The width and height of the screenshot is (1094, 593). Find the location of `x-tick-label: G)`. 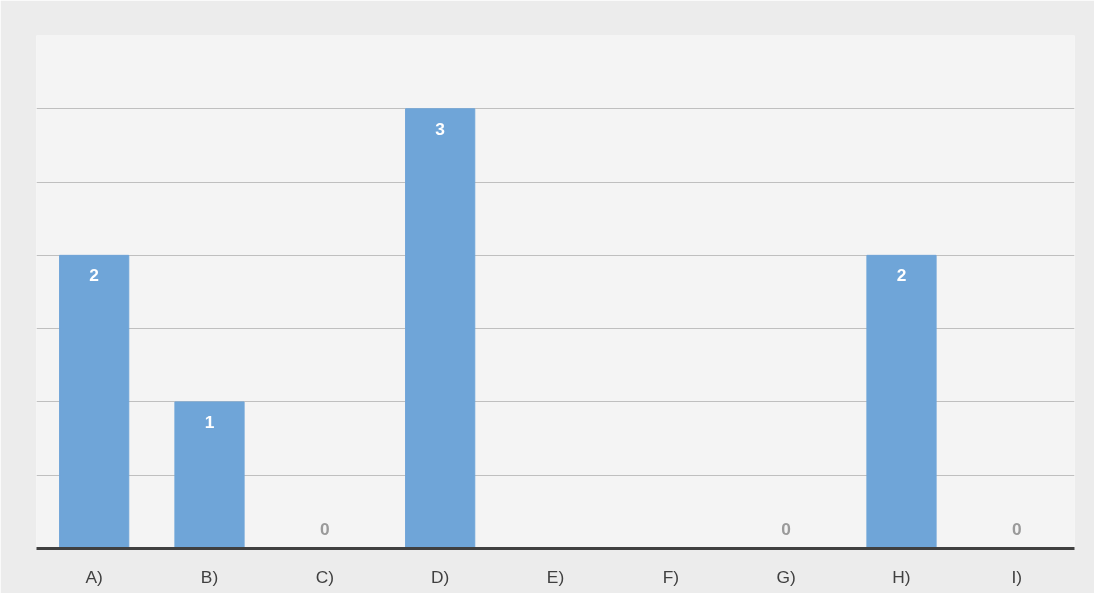

x-tick-label: G) is located at coordinates (786, 576).